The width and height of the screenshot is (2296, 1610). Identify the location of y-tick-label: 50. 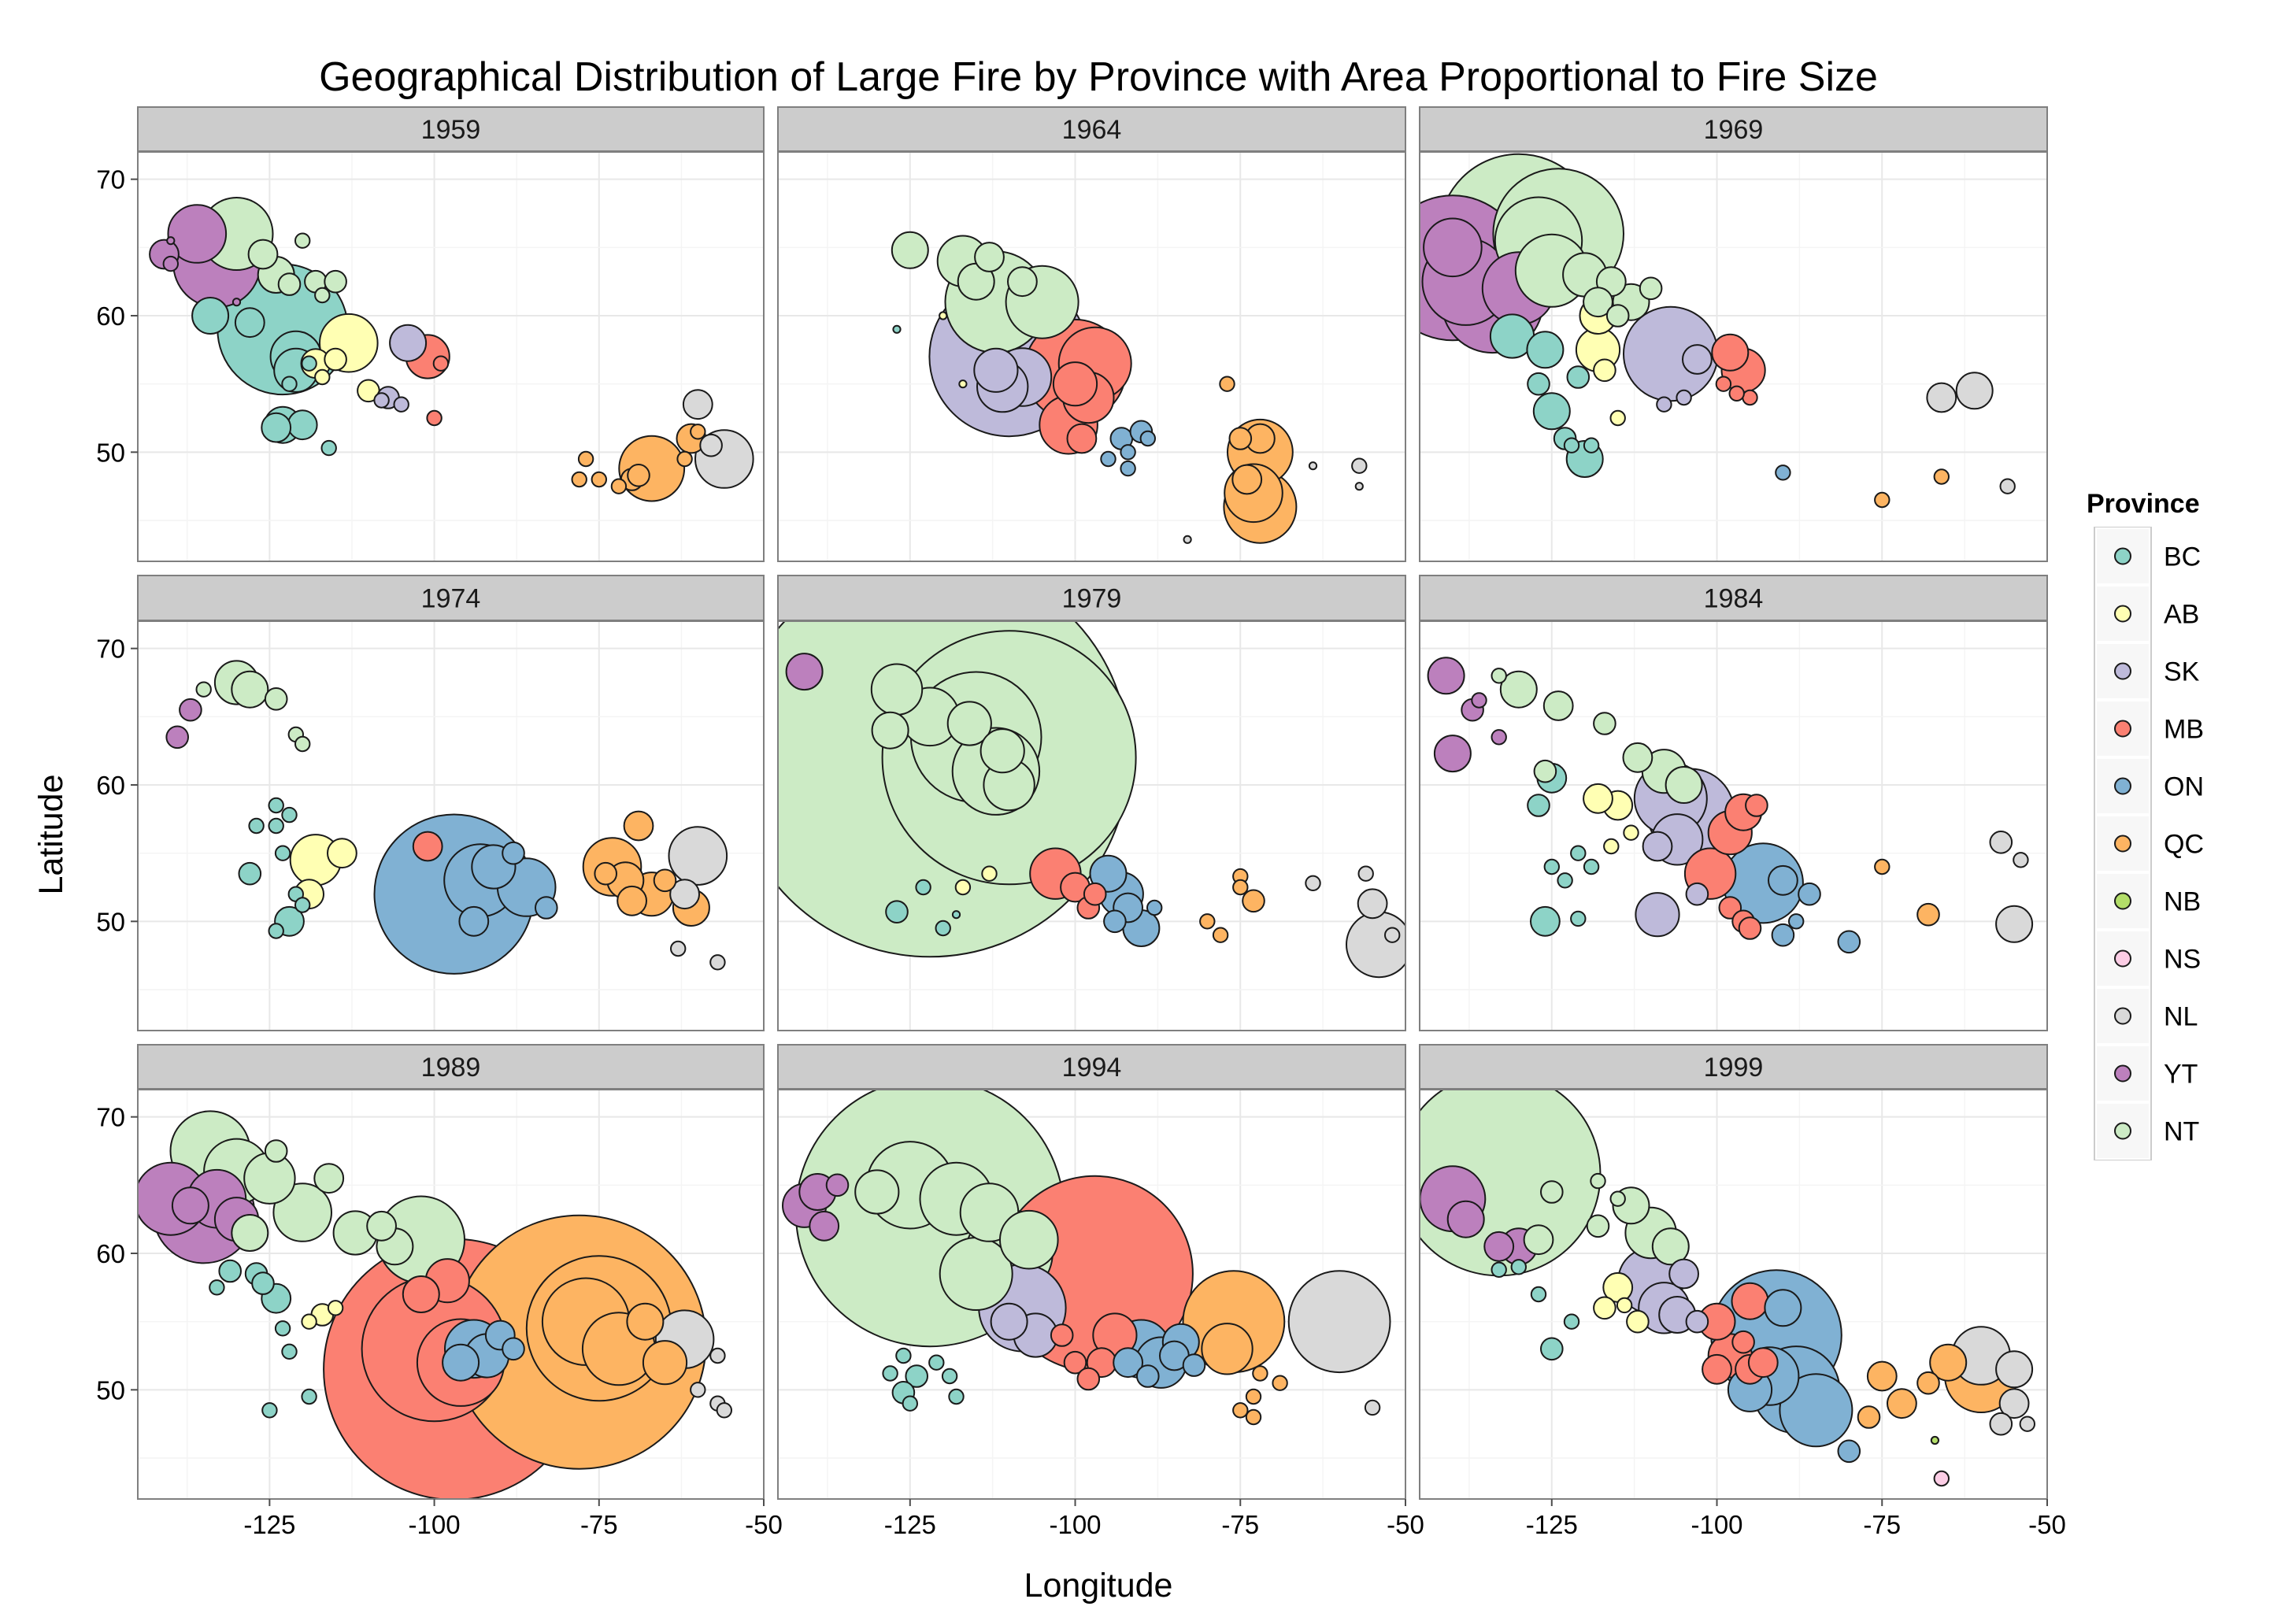
(110, 452).